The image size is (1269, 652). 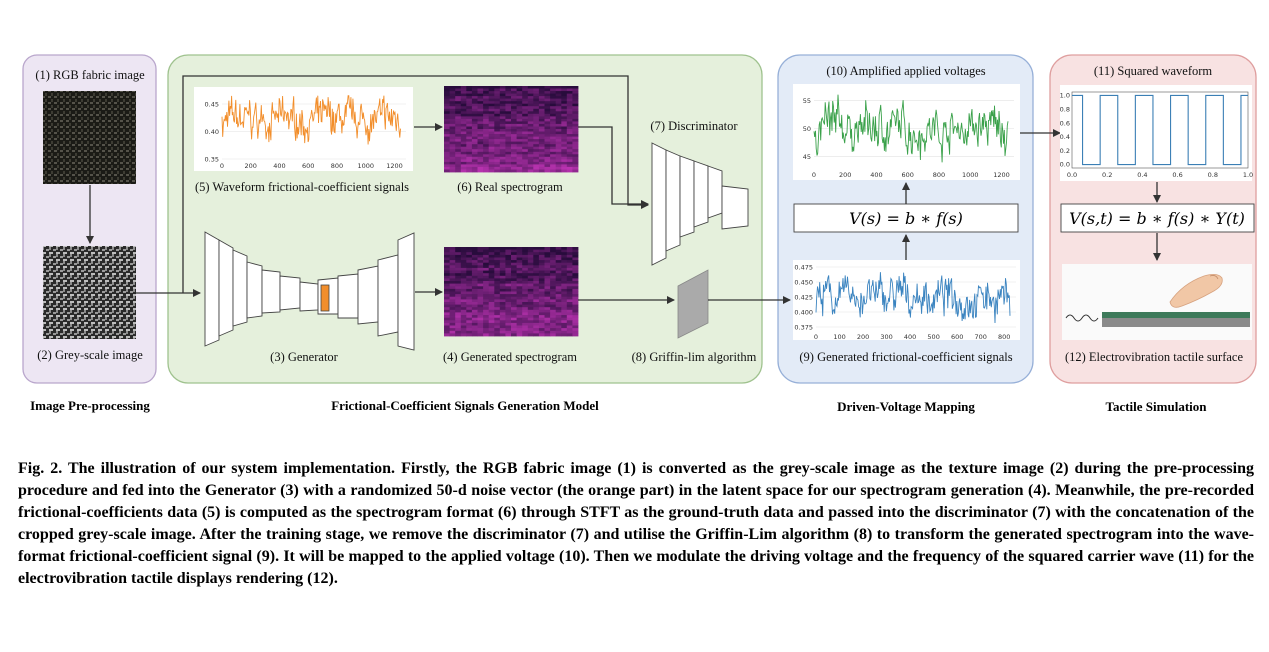 What do you see at coordinates (510, 357) in the screenshot?
I see `generated-spectrogram-label: (4) Generated spectrogram` at bounding box center [510, 357].